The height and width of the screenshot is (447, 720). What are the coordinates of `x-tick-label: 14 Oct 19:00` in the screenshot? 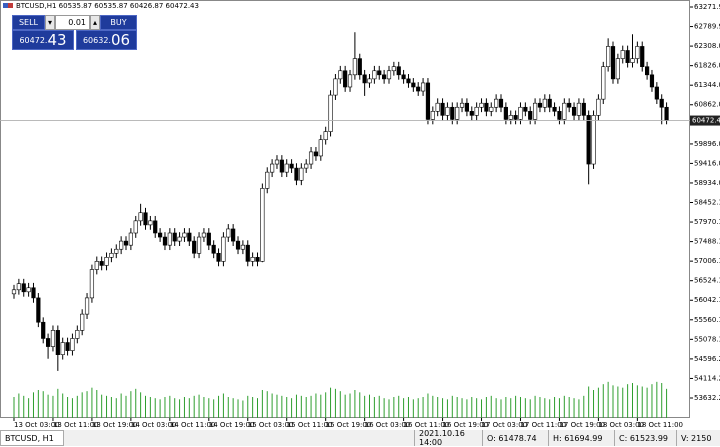 It's located at (232, 425).